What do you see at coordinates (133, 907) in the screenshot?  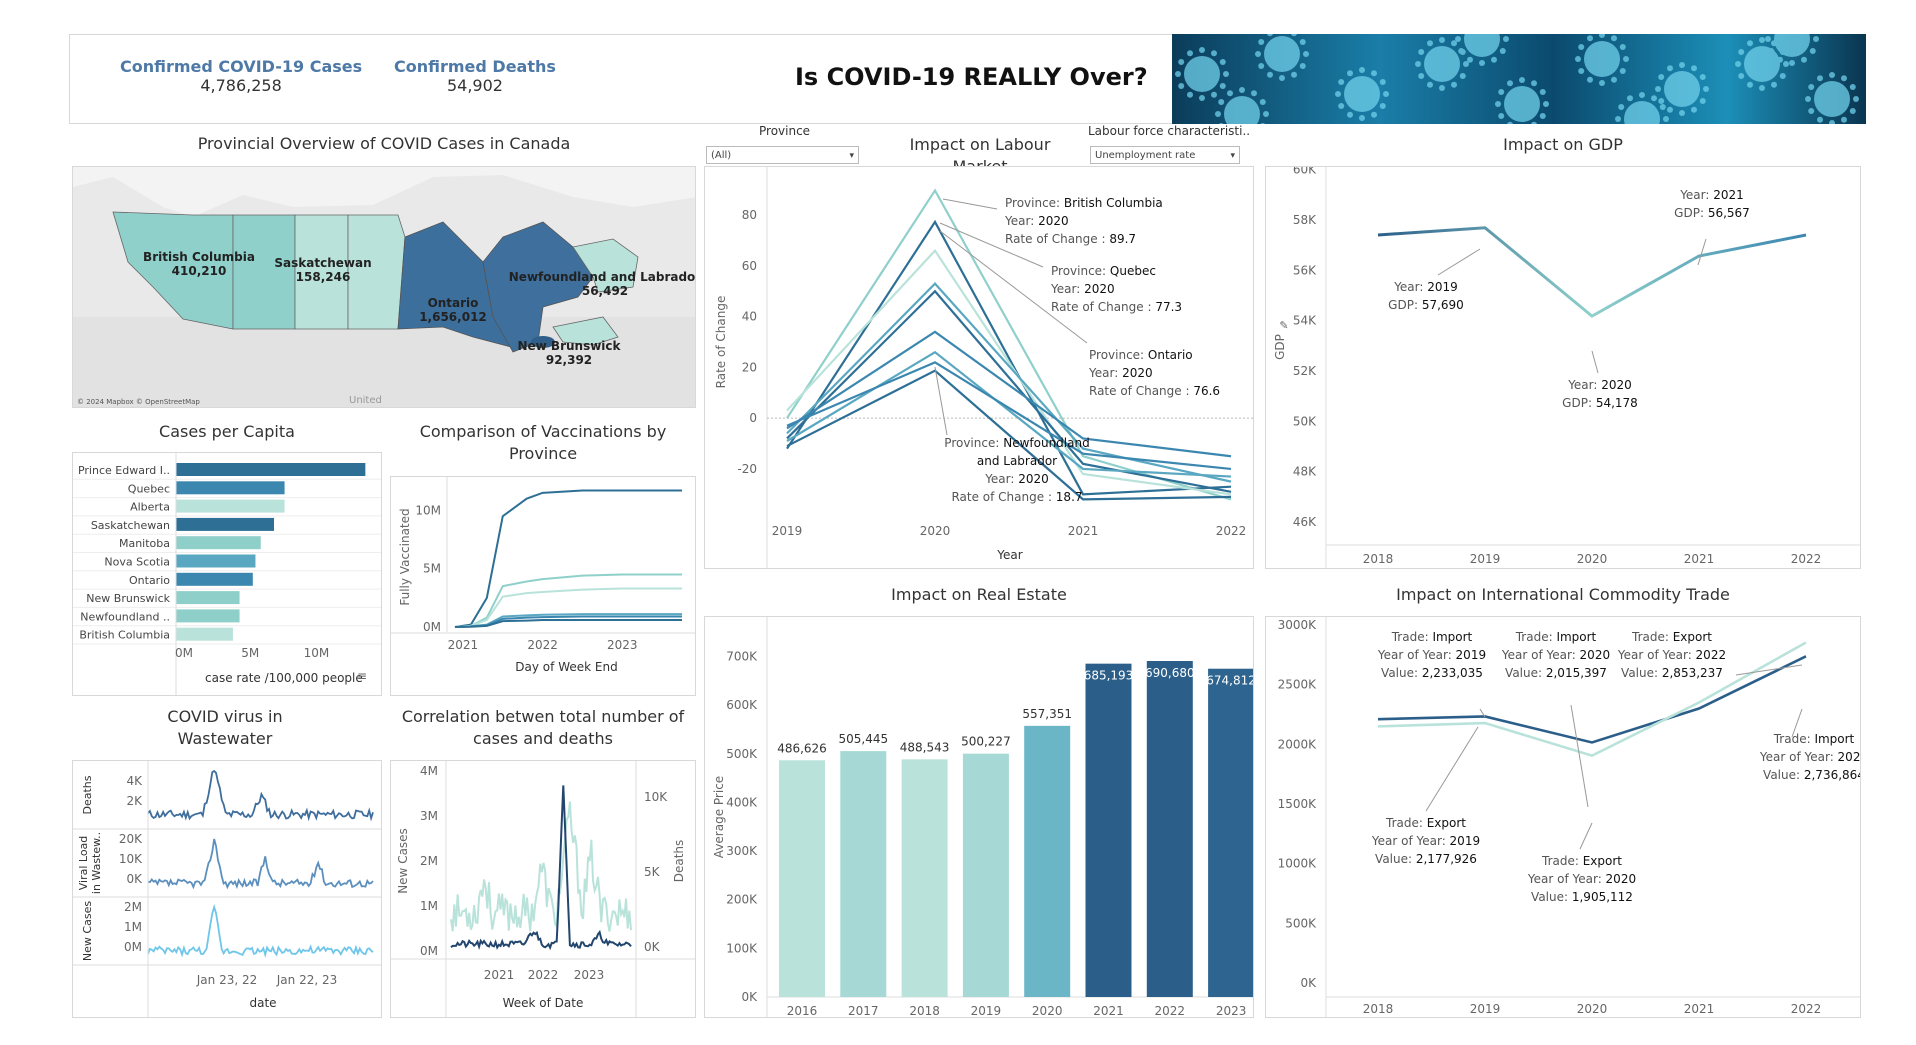 I see `wastewater-ytick: 2M` at bounding box center [133, 907].